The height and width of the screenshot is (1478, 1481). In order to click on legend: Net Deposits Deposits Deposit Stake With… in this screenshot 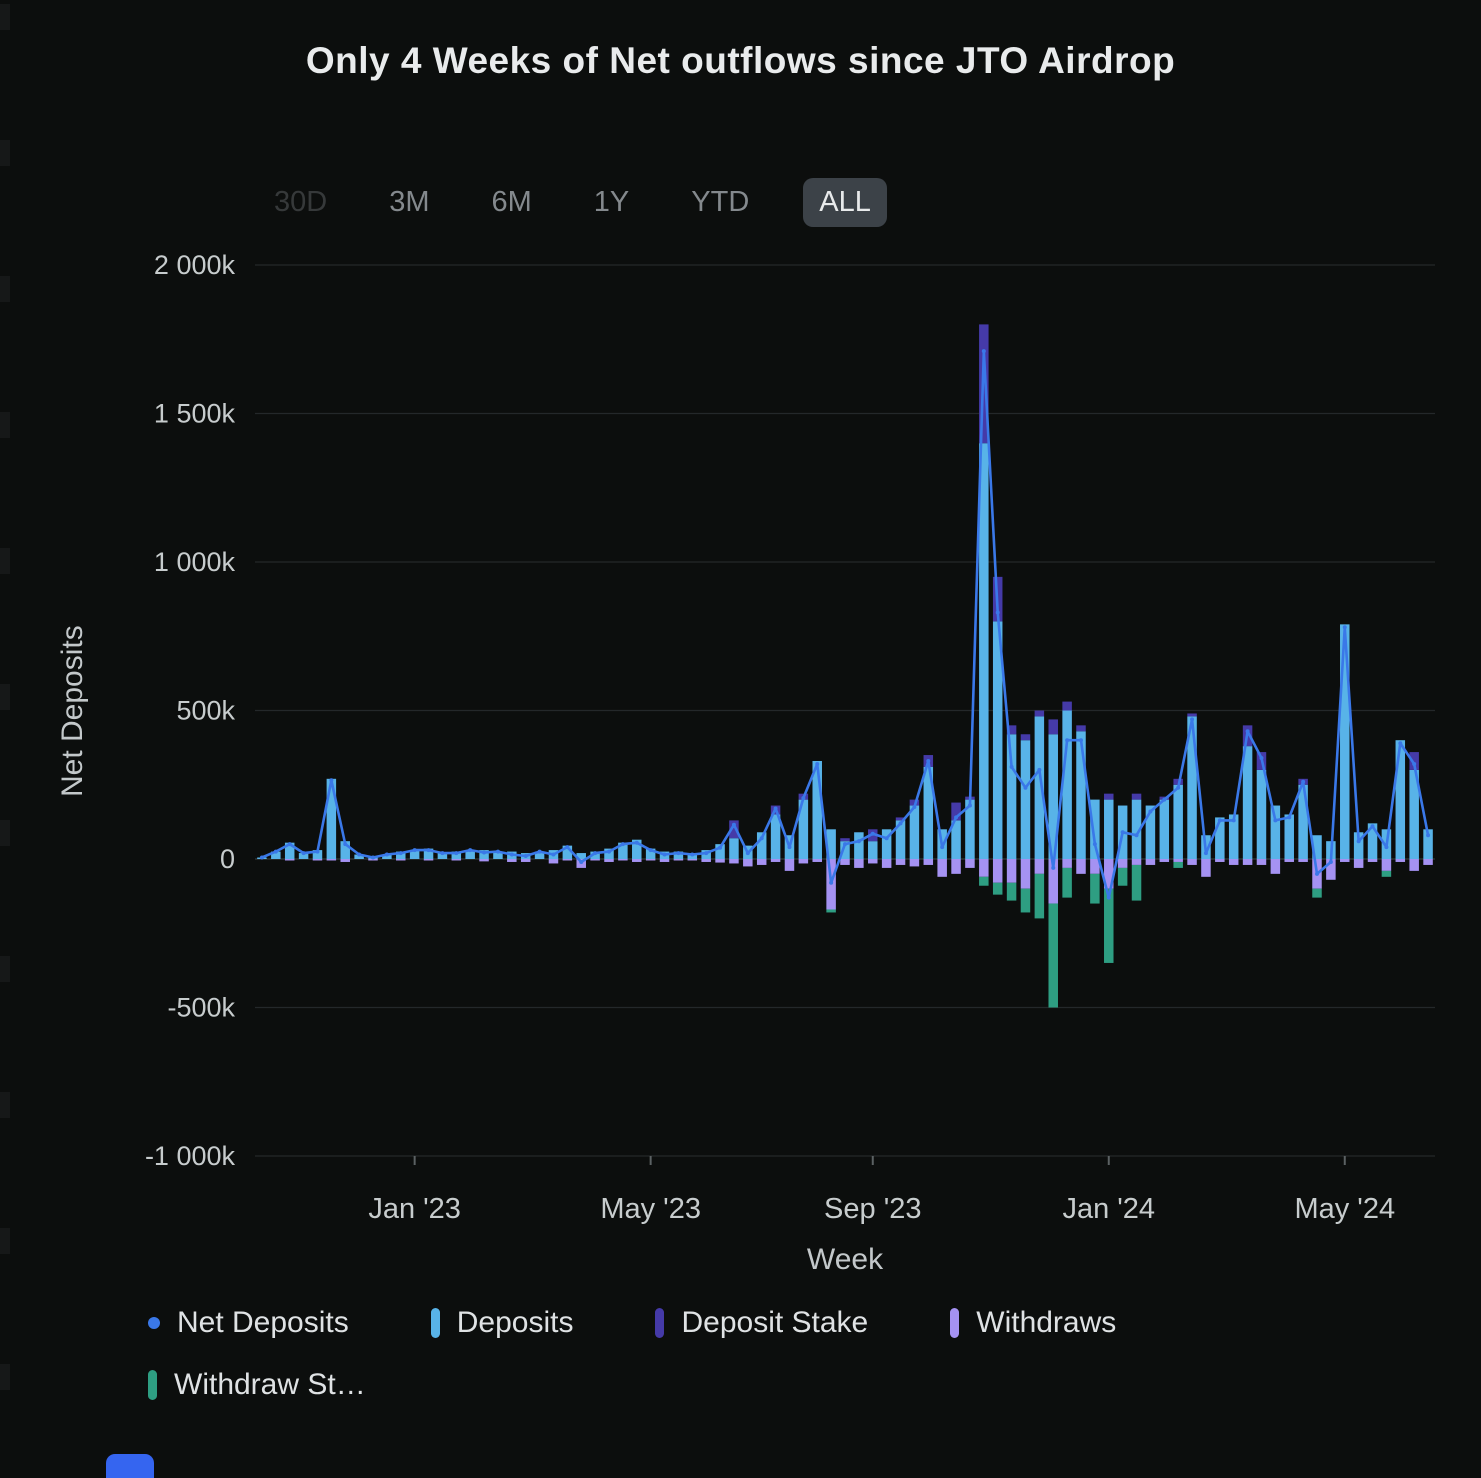, I will do `click(768, 1354)`.